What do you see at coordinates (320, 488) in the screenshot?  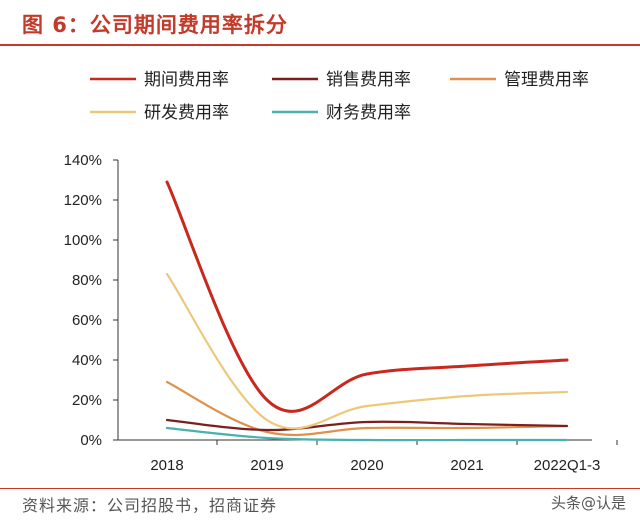 I see `bottom-rule` at bounding box center [320, 488].